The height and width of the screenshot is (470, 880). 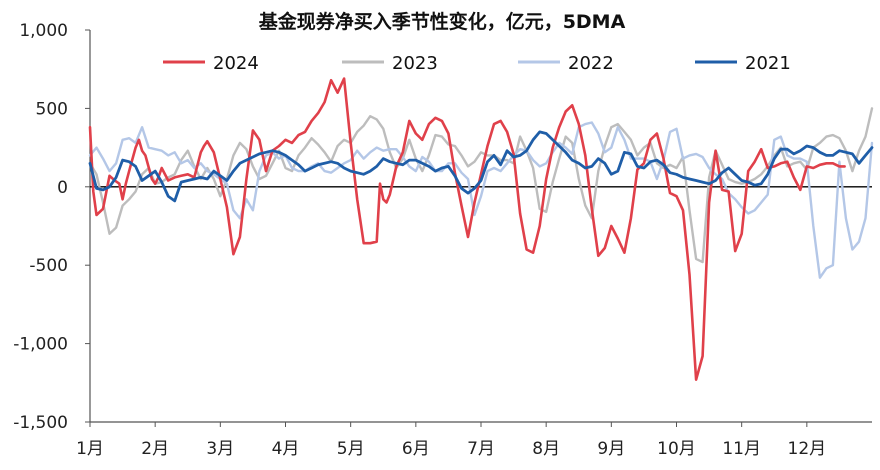 I want to click on y-tick-label: -500, so click(x=48, y=266).